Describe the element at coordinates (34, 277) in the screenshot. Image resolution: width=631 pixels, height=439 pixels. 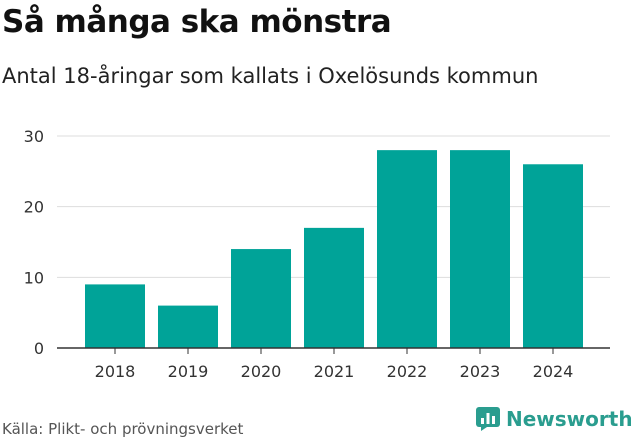
I see `y-tick-label: 10` at that location.